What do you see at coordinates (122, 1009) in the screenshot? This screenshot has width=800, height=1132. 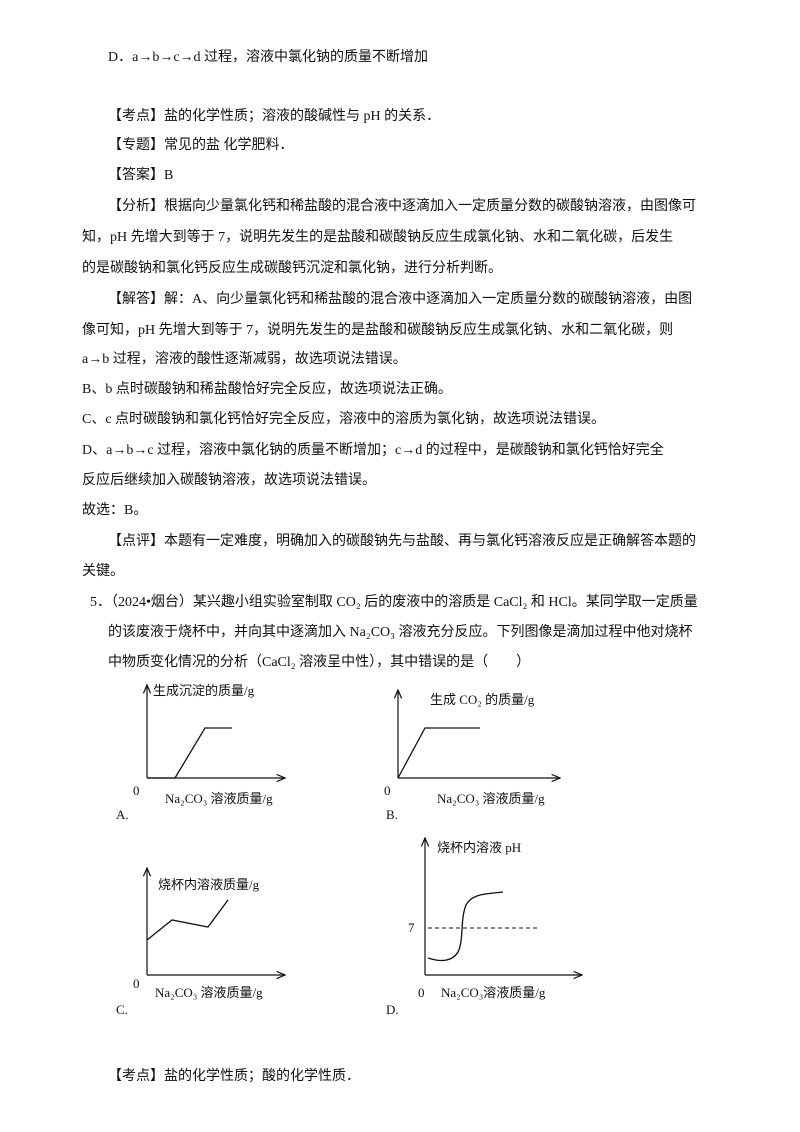 I see `option: C.` at bounding box center [122, 1009].